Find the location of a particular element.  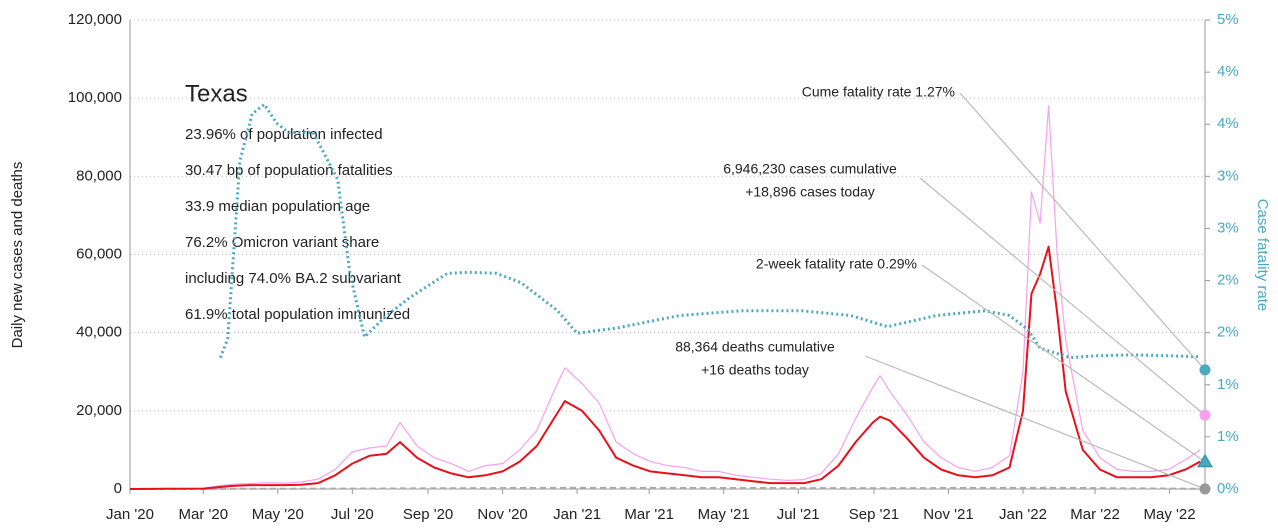

y-axis-title: Daily new cases and deaths is located at coordinates (17, 255).